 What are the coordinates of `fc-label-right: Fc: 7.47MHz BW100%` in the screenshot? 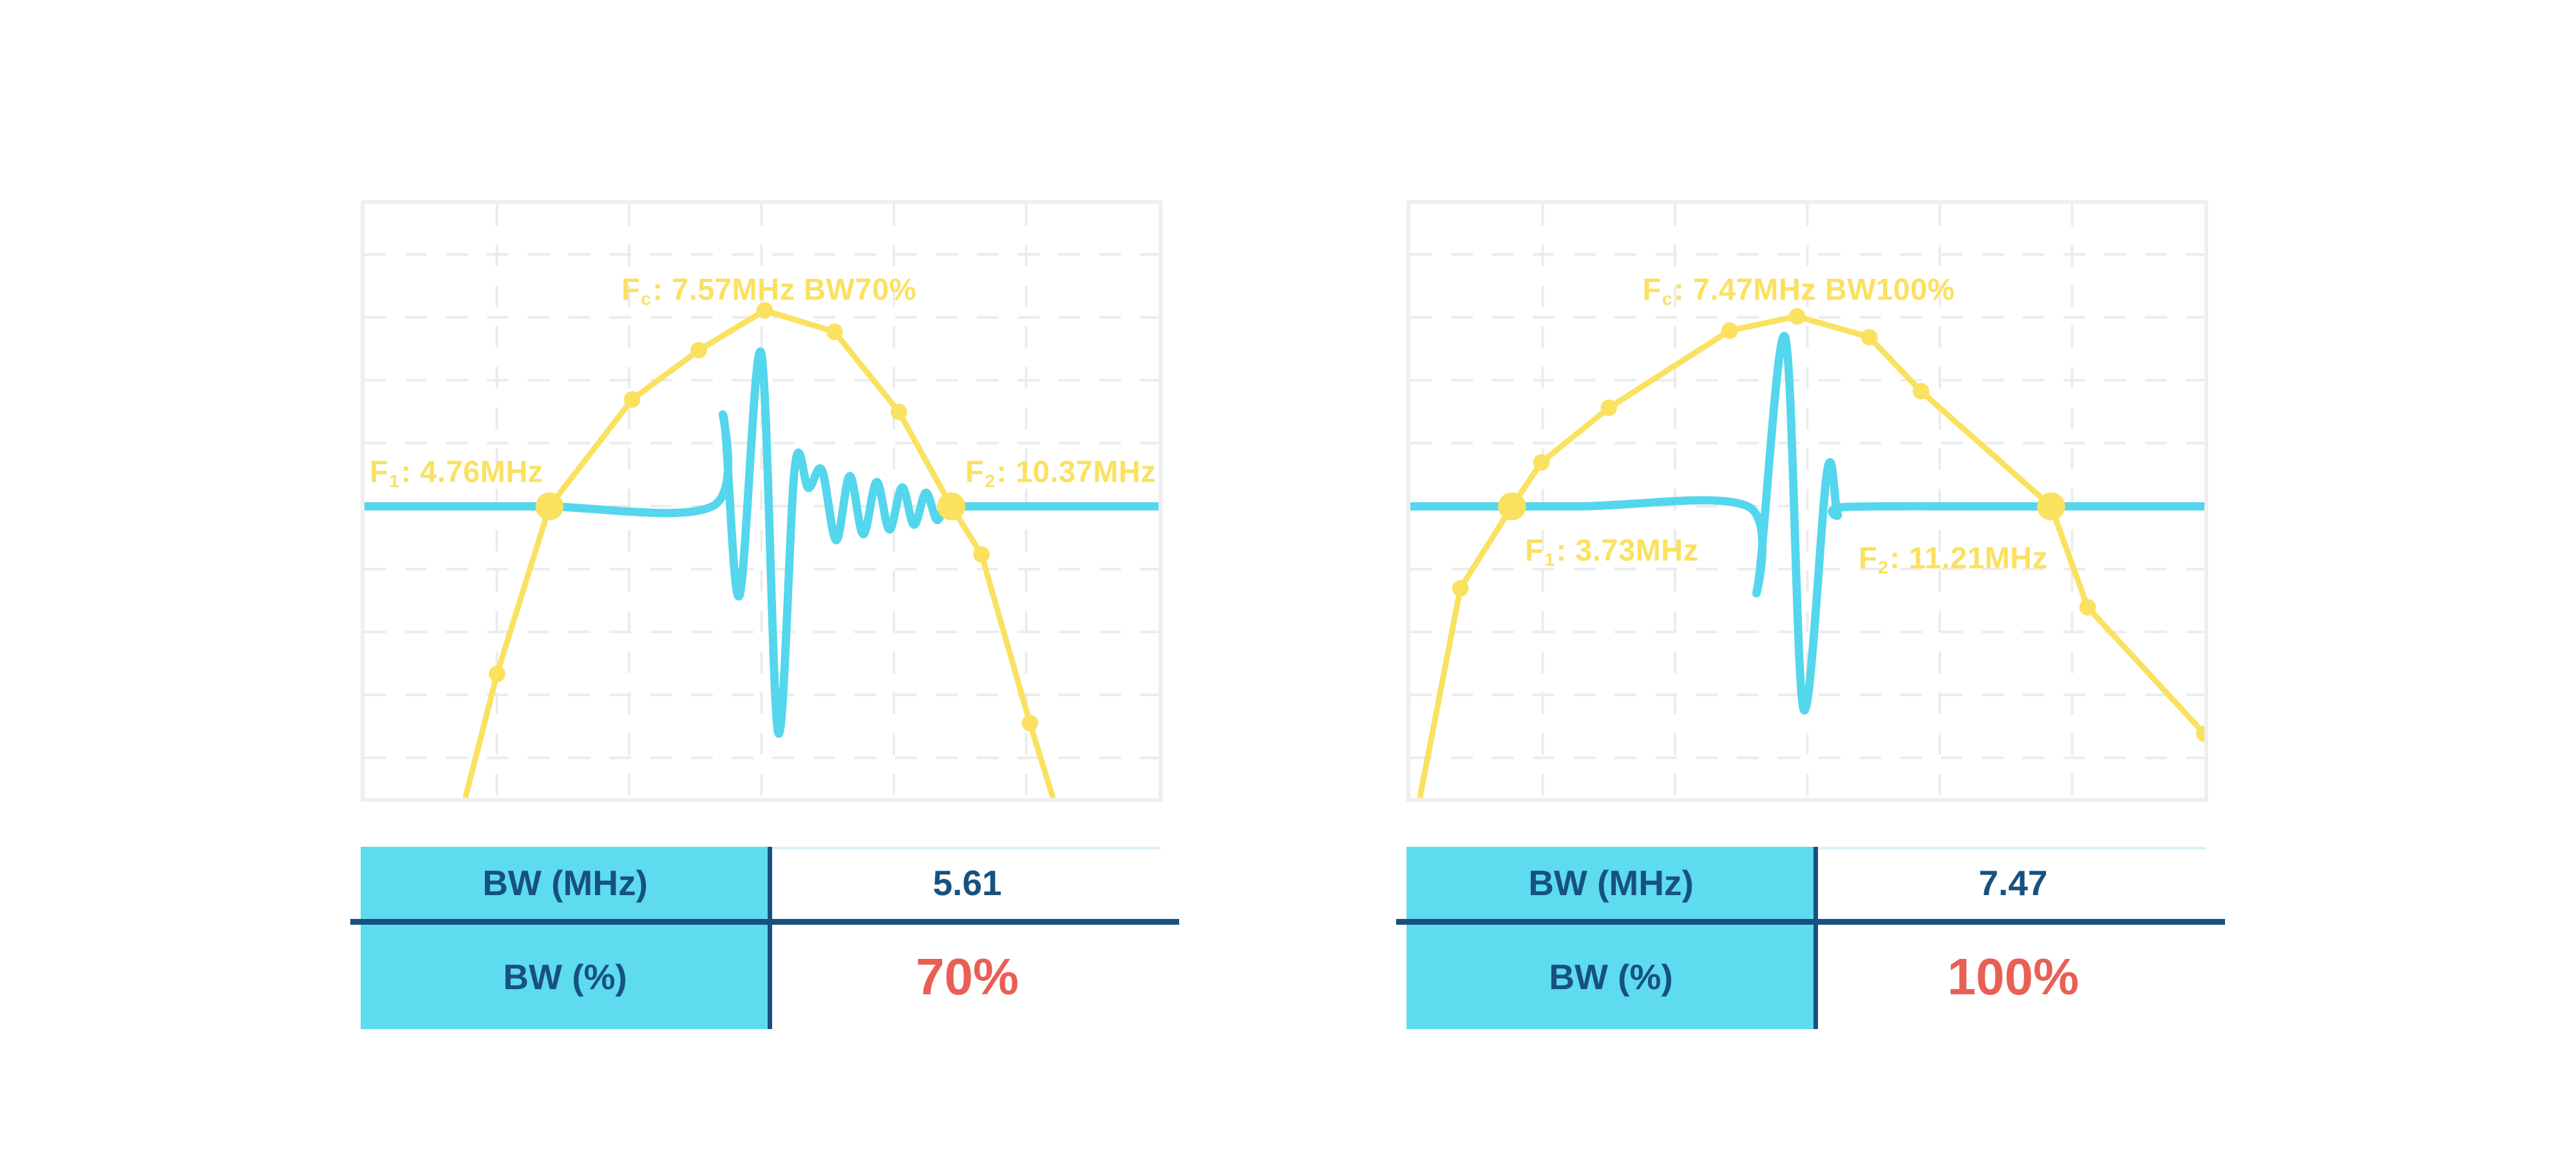 It's located at (1799, 291).